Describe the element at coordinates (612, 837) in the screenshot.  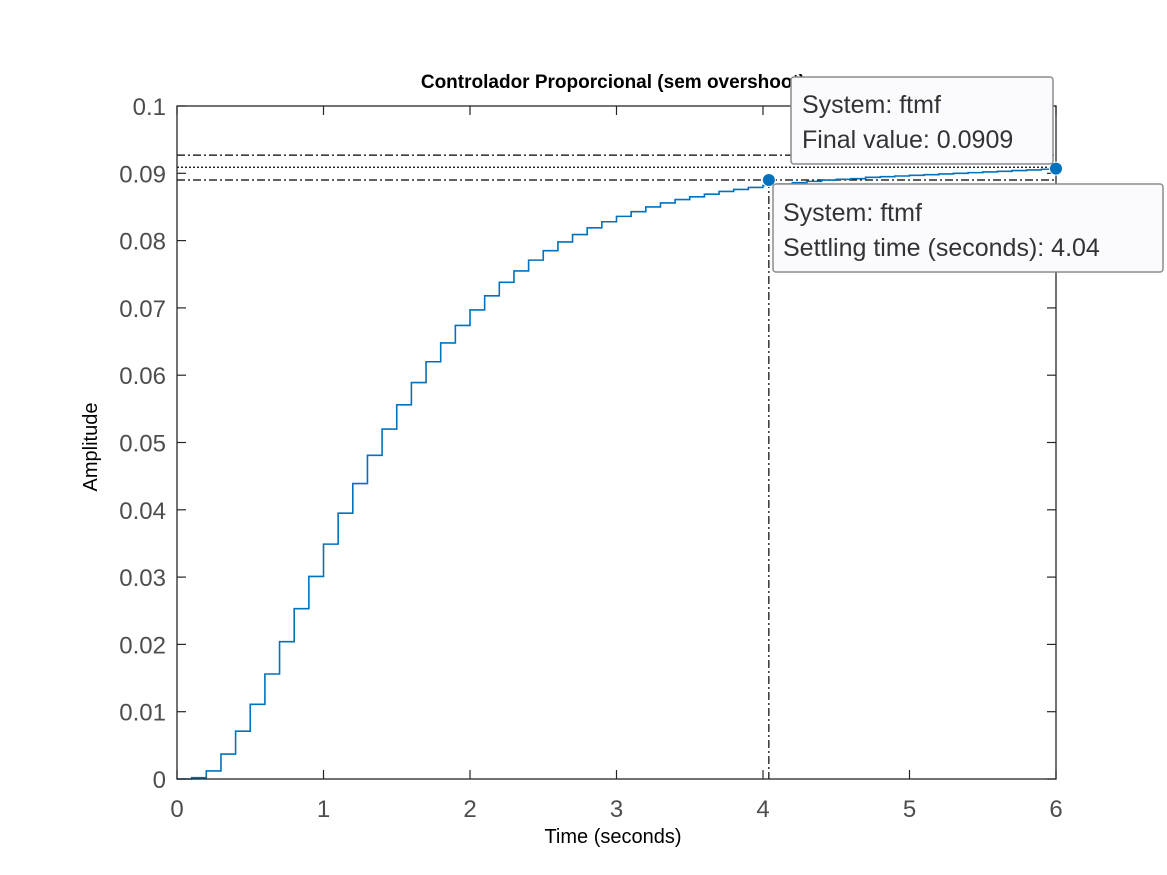
I see `x-axis-label: Time (seconds)` at that location.